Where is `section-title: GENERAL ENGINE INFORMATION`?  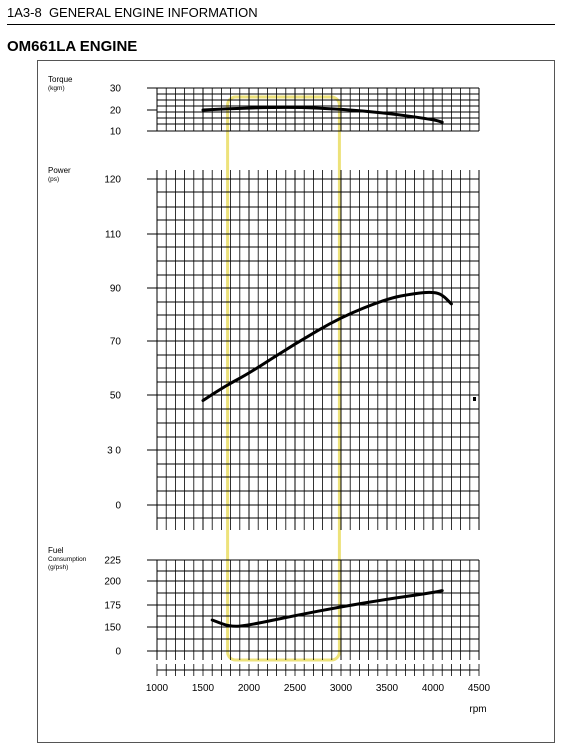
section-title: GENERAL ENGINE INFORMATION is located at coordinates (153, 12).